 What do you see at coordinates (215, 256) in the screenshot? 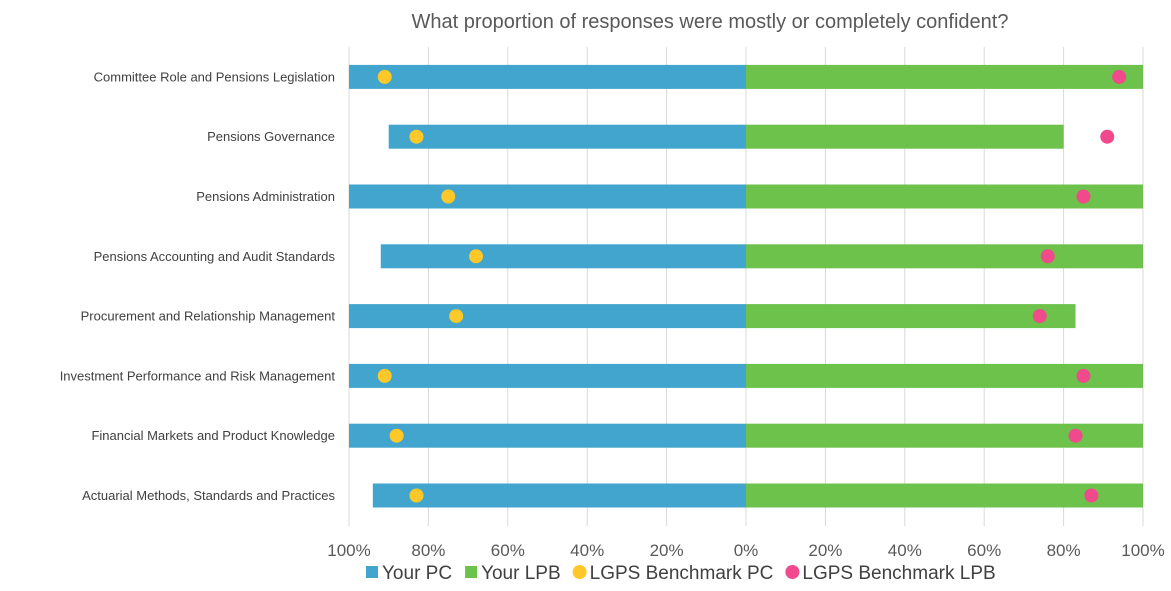
I see `category-label: Pensions Accounting and Audit Standards` at bounding box center [215, 256].